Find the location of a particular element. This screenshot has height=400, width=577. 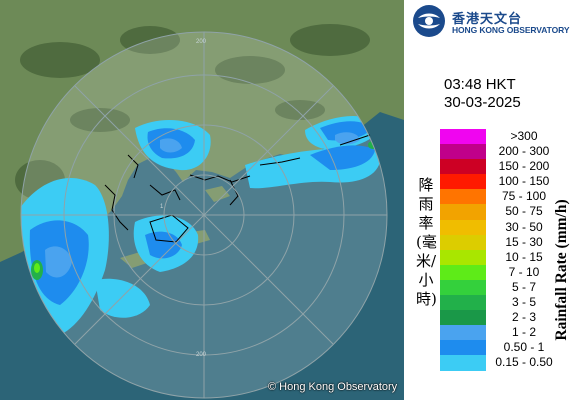

range-label-inner: 1 is located at coordinates (162, 207).